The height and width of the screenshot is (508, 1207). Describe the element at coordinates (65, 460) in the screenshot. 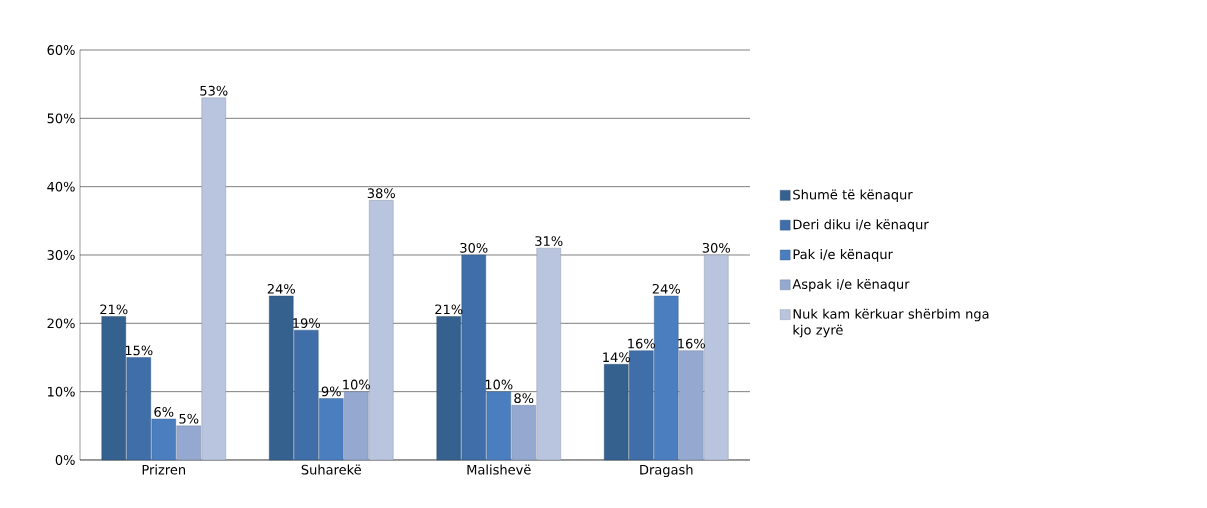

I see `y-tick-label: 0%` at that location.